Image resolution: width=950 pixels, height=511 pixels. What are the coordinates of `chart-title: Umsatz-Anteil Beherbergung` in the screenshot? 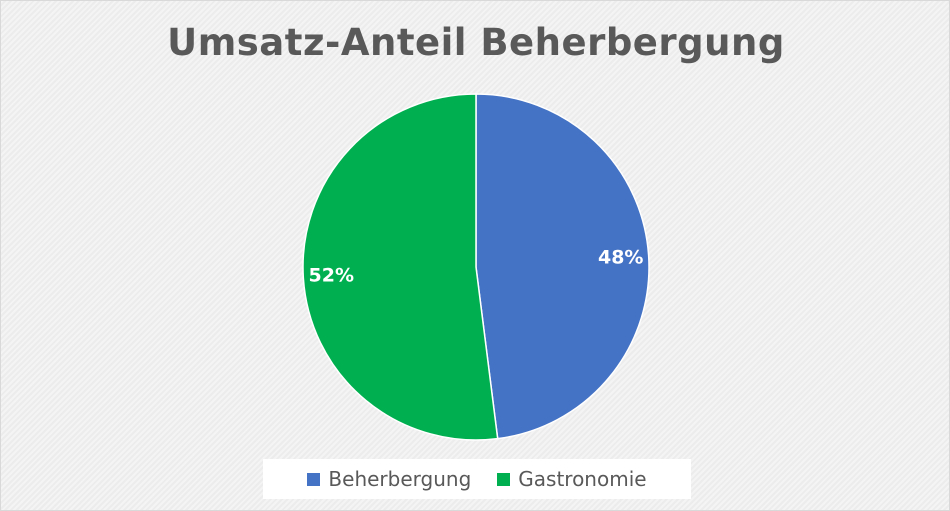 It's located at (476, 42).